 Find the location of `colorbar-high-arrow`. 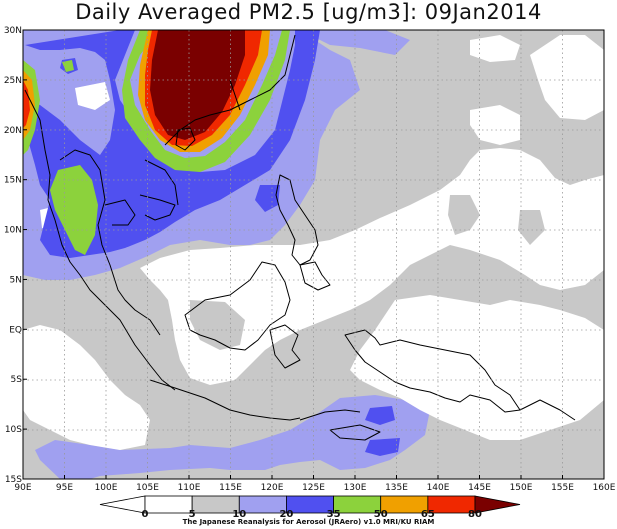

colorbar-high-arrow is located at coordinates (497, 504).